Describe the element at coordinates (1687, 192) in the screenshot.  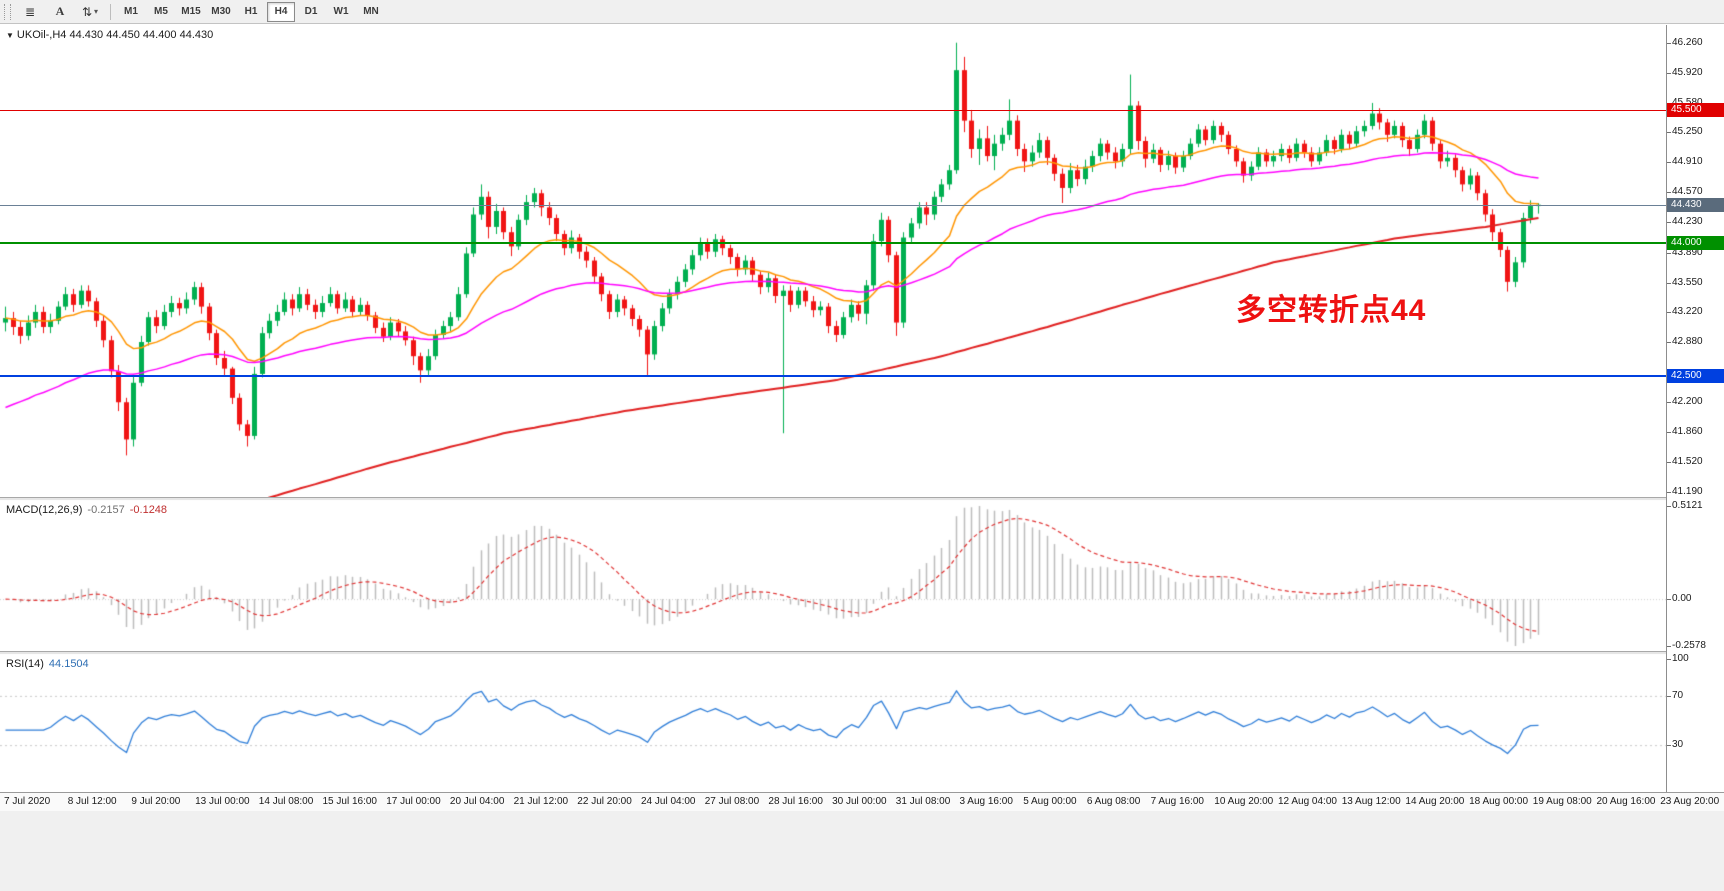
I see `price-tick: 44.570` at that location.